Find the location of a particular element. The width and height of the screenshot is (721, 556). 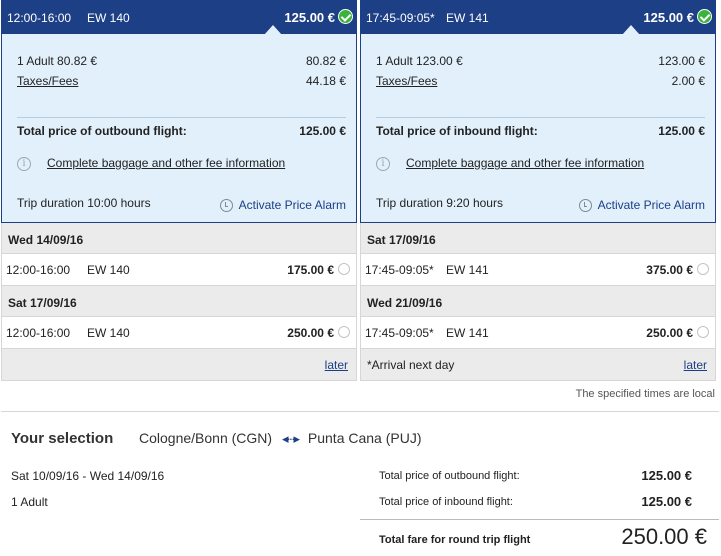

adult-price-label: 1 Adult 123.00 € is located at coordinates (419, 61).